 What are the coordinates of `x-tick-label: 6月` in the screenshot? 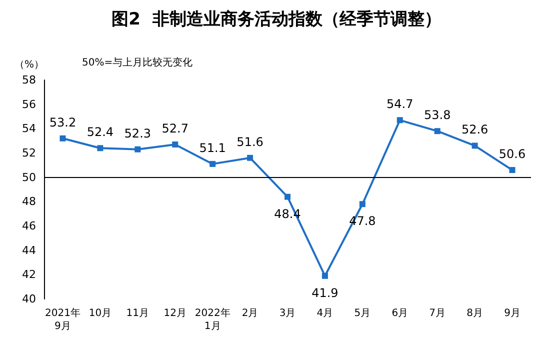 It's located at (400, 313).